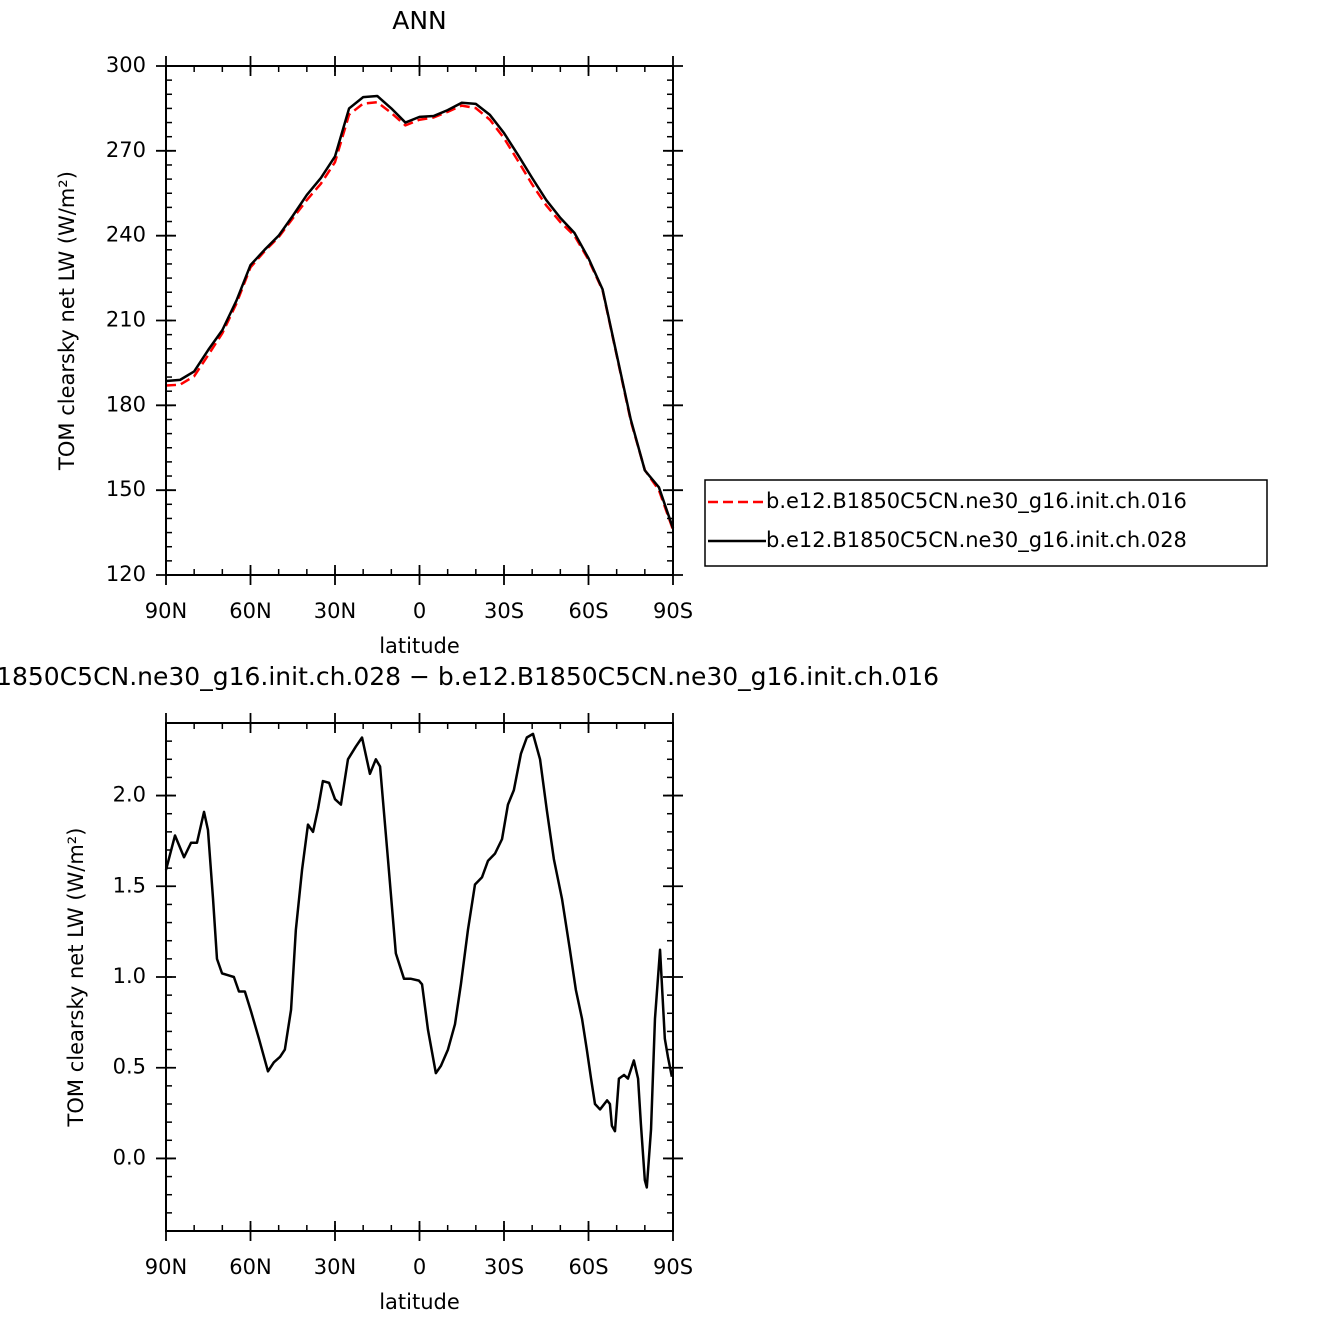  I want to click on y-tick-label: 150, so click(126, 489).